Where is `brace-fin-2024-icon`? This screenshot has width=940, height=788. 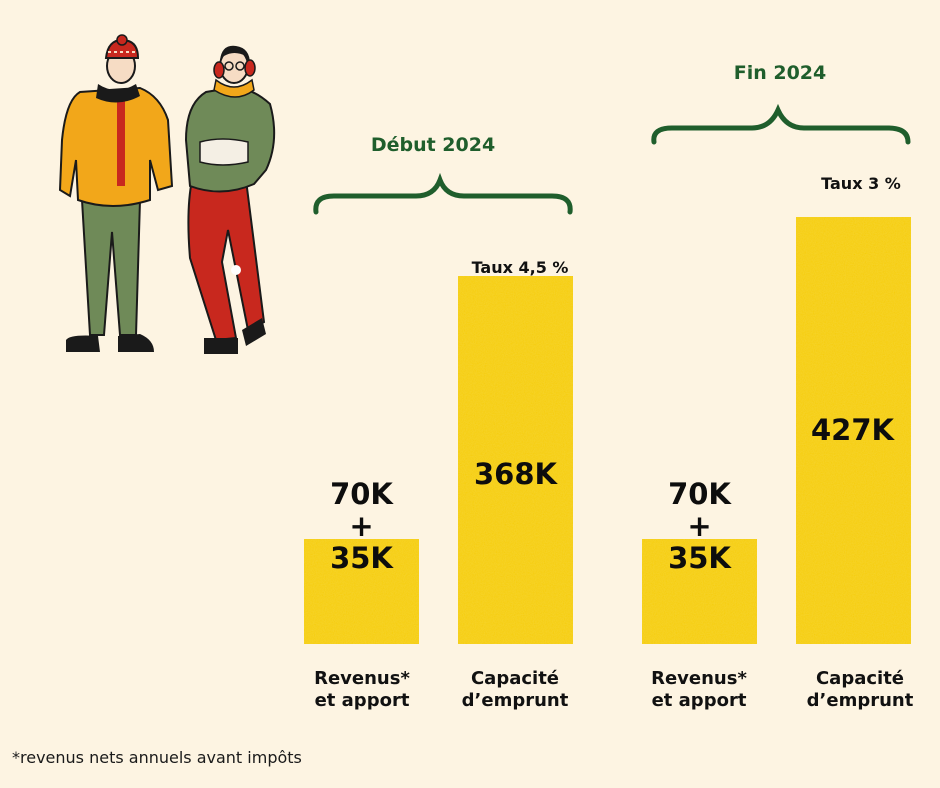 brace-fin-2024-icon is located at coordinates (781, 124).